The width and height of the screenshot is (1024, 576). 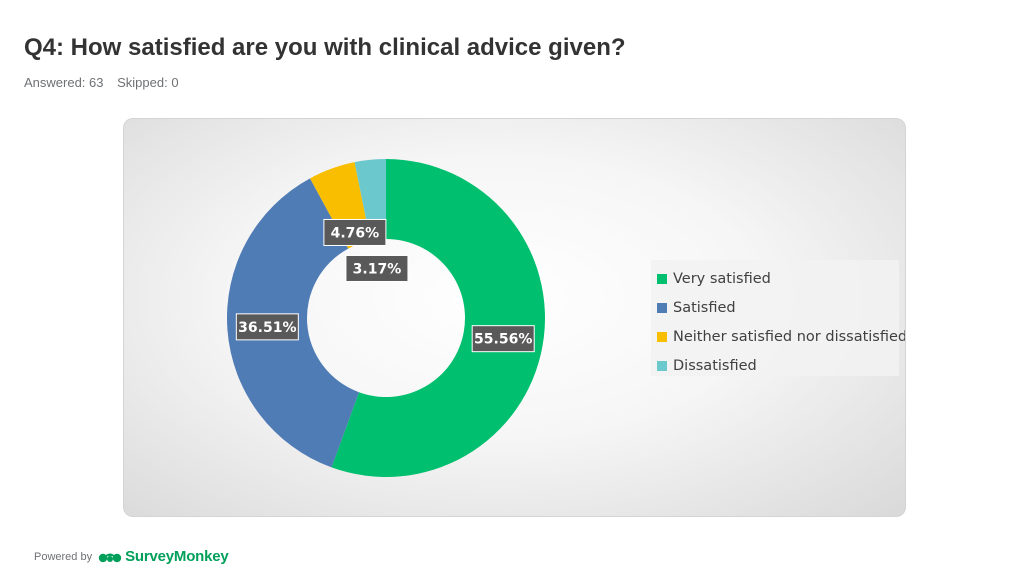 I want to click on legend-item-dissatisfied: Dissatisfied, so click(x=778, y=365).